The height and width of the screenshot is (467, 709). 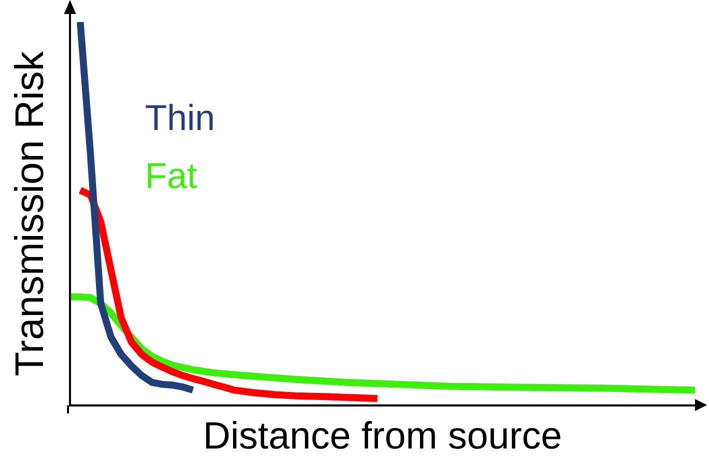 What do you see at coordinates (382, 437) in the screenshot?
I see `x-axis-title: Distance from source` at bounding box center [382, 437].